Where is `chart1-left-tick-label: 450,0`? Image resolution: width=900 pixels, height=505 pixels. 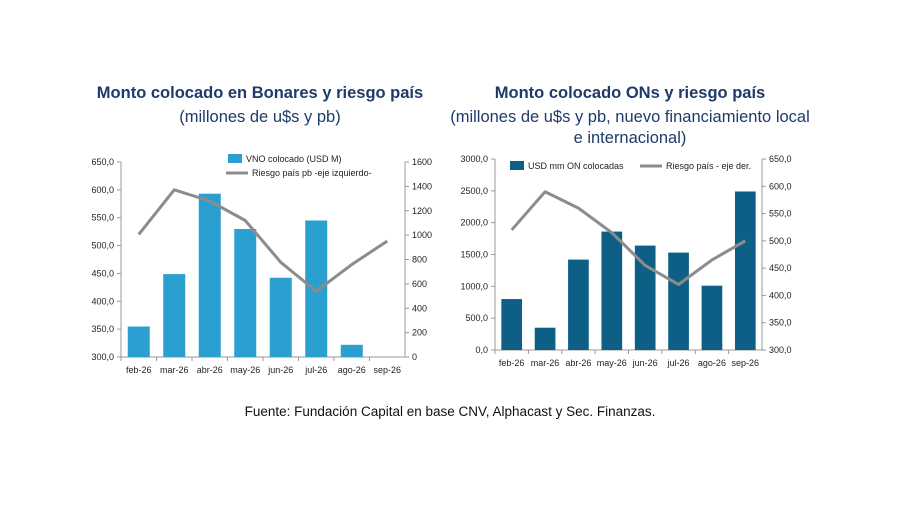 chart1-left-tick-label: 450,0 is located at coordinates (102, 273).